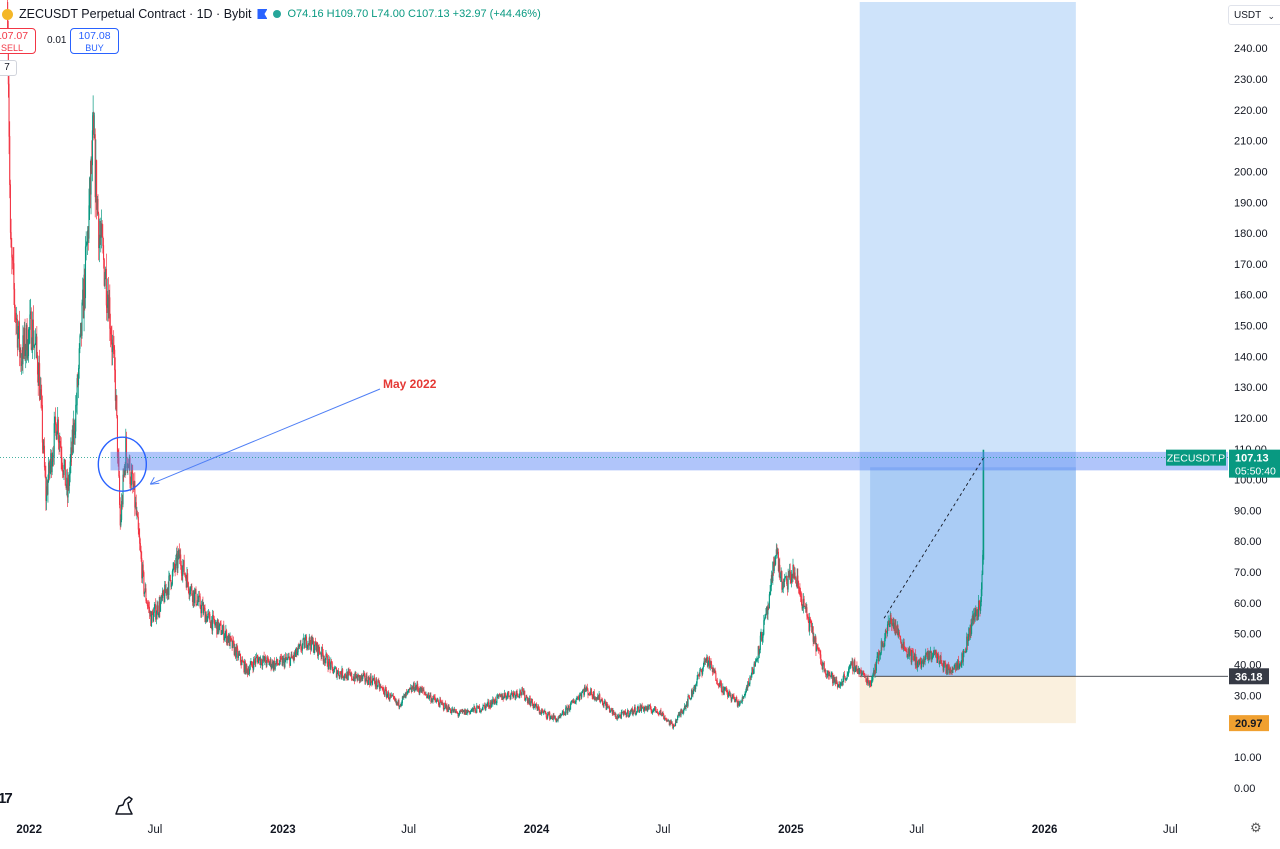 This screenshot has width=1280, height=849. Describe the element at coordinates (1251, 265) in the screenshot. I see `y-tick-label: 170.00` at that location.